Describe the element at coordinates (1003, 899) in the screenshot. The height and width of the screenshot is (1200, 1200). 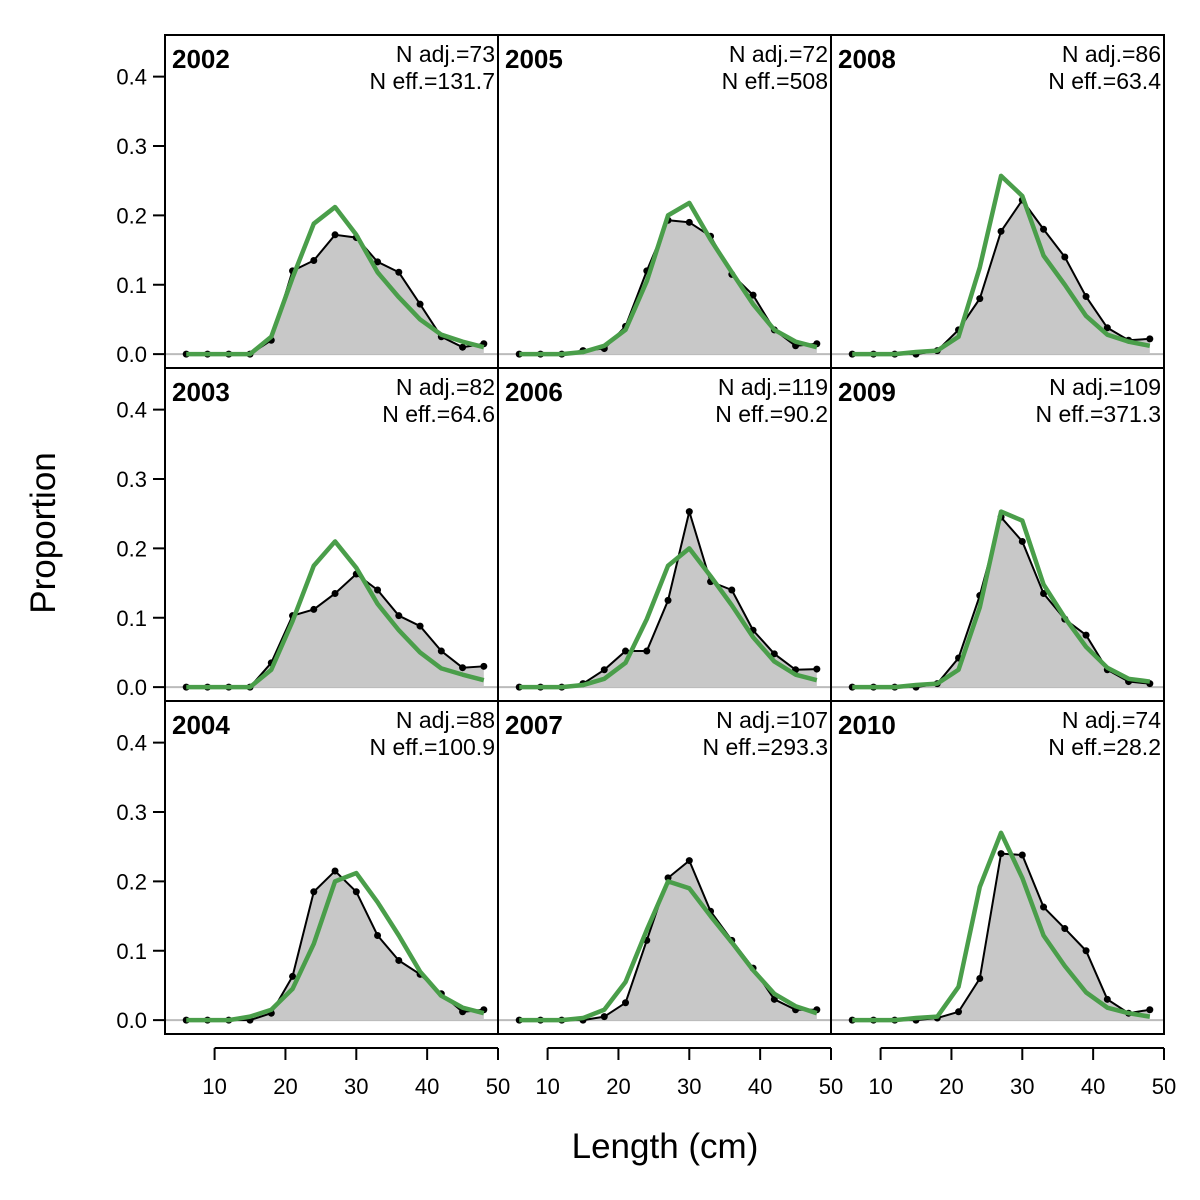
I see `panel-2010: 2010 N adj.=74N eff.=28.2 10 20 30 40 50` at that location.